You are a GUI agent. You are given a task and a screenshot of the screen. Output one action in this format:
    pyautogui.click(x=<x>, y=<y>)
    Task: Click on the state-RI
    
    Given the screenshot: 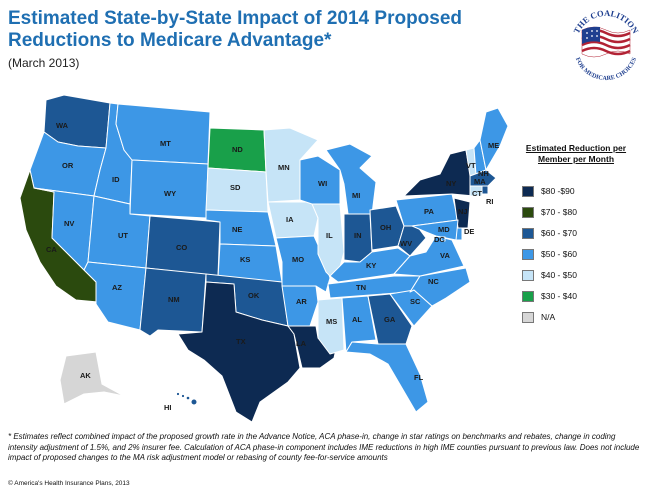 What is the action you would take?
    pyautogui.click(x=485, y=190)
    